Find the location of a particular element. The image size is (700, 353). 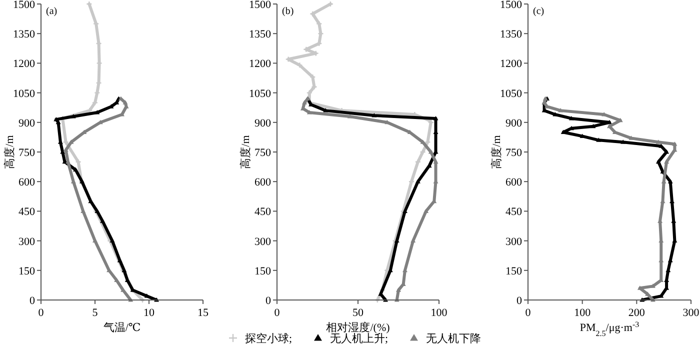

x-tick-label: 300 is located at coordinates (691, 313).